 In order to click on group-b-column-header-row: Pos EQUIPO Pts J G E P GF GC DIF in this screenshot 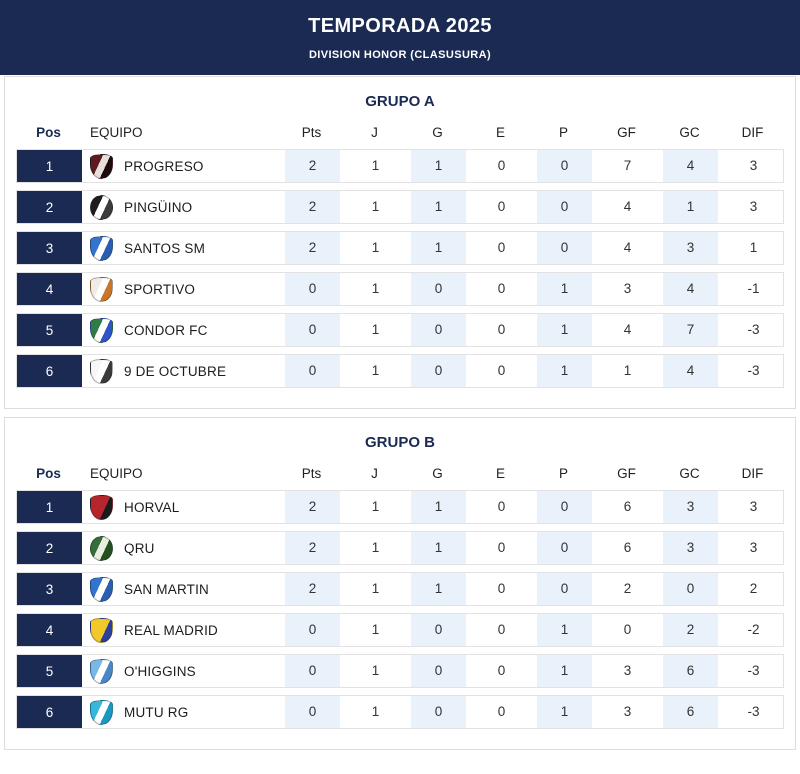, I will do `click(400, 473)`.